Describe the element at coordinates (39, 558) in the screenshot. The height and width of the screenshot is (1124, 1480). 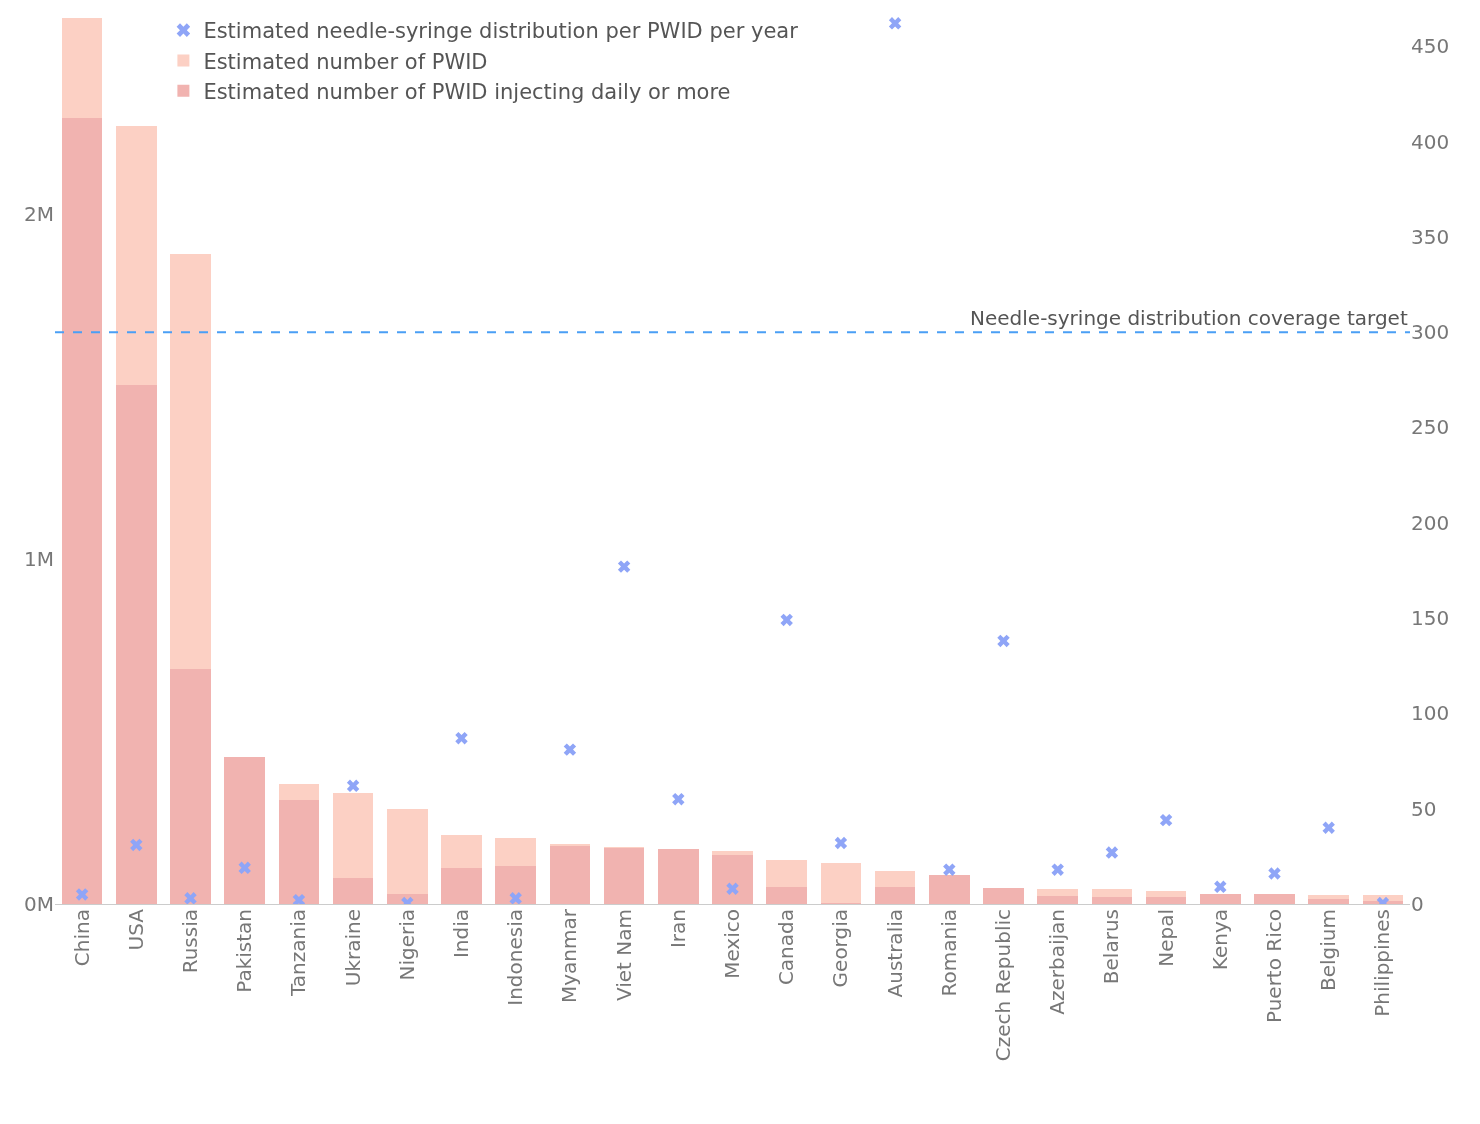
I see `y-tick-label: 1M` at that location.